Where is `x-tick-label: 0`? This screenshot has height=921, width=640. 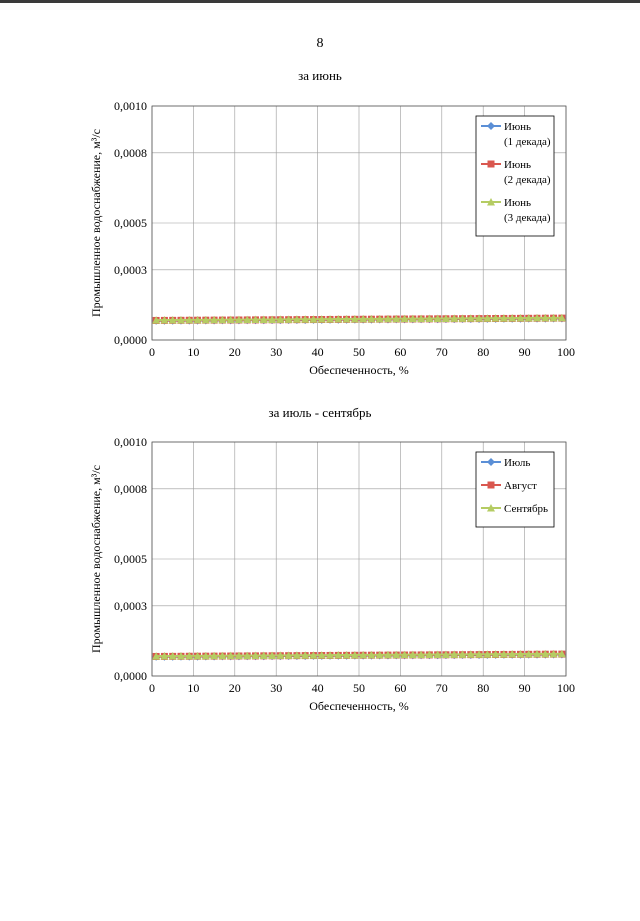
x-tick-label: 0 is located at coordinates (152, 352).